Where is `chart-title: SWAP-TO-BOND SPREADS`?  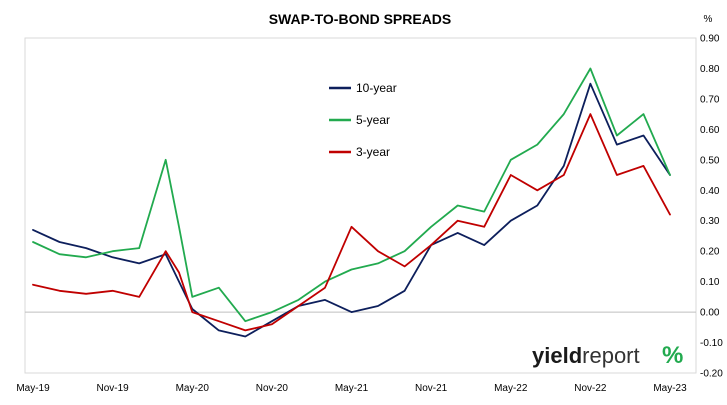
chart-title: SWAP-TO-BOND SPREADS is located at coordinates (360, 19).